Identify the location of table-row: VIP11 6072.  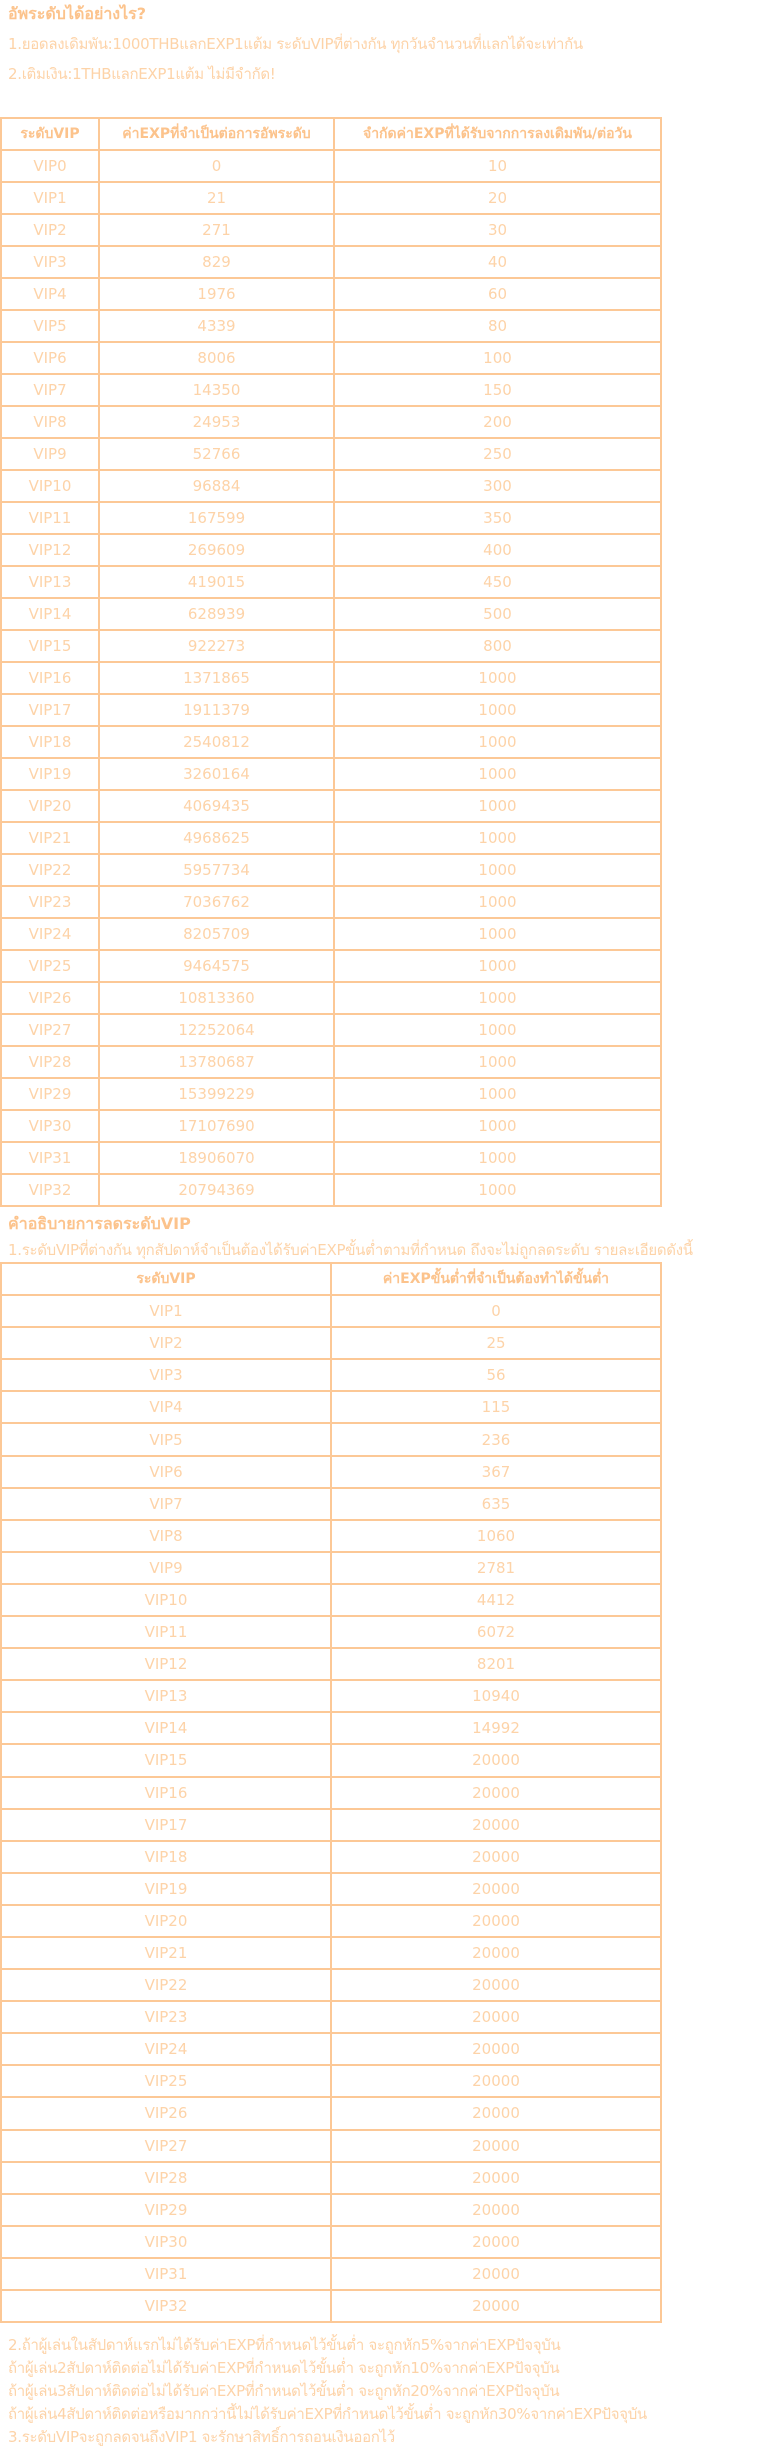
(331, 1632).